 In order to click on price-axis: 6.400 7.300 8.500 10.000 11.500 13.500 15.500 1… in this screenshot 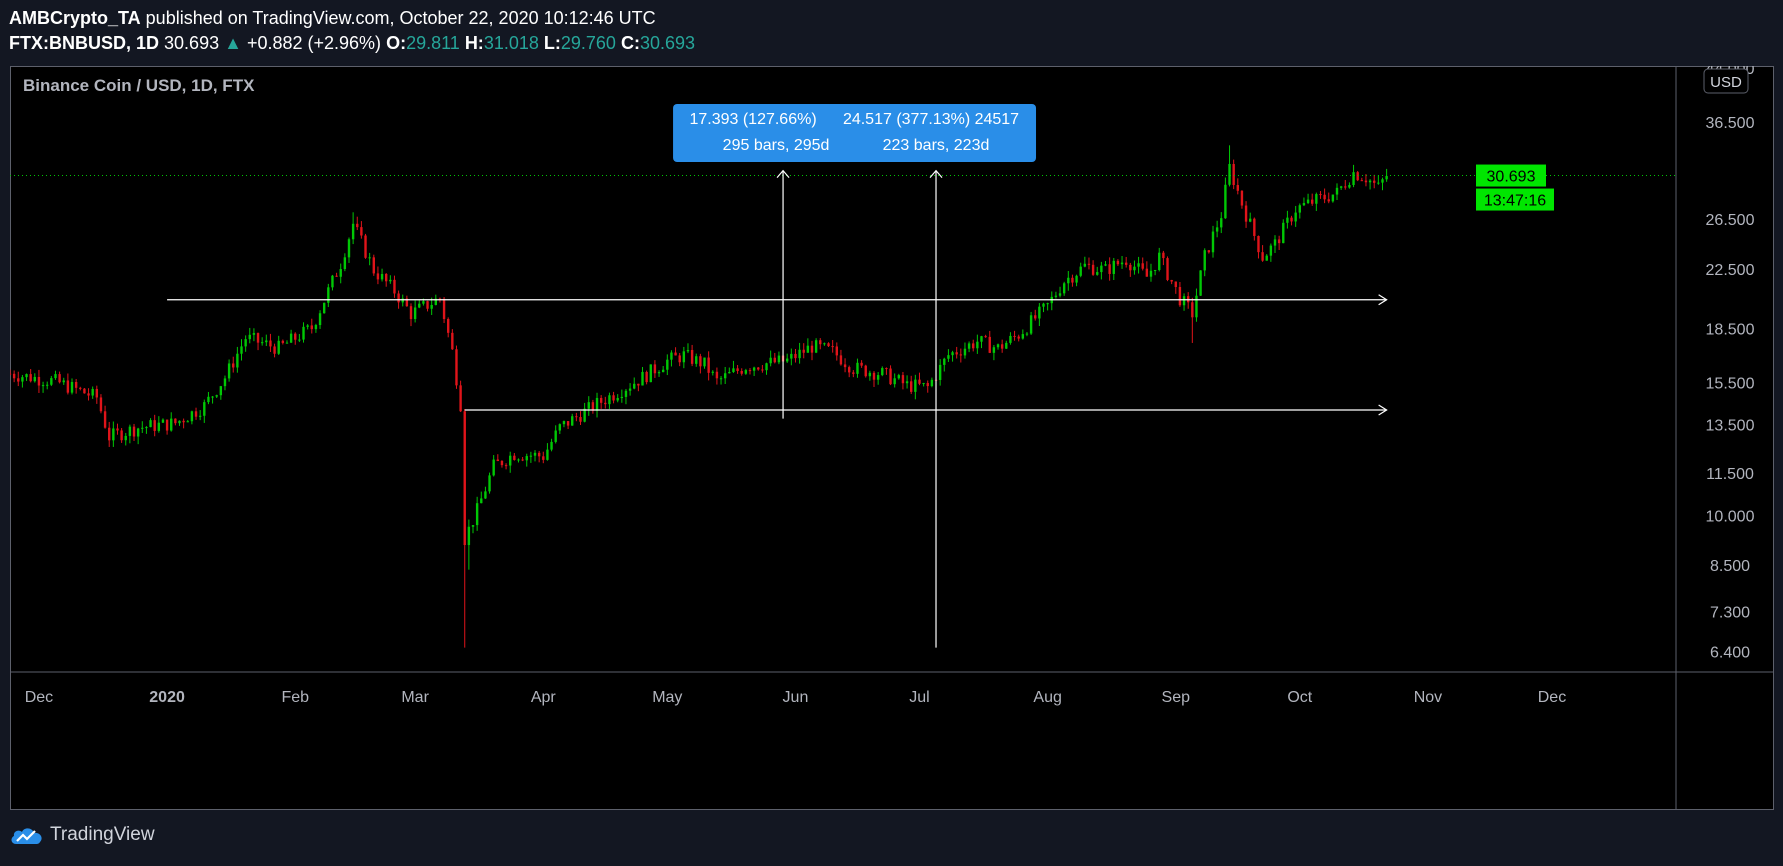, I will do `click(1730, 363)`.